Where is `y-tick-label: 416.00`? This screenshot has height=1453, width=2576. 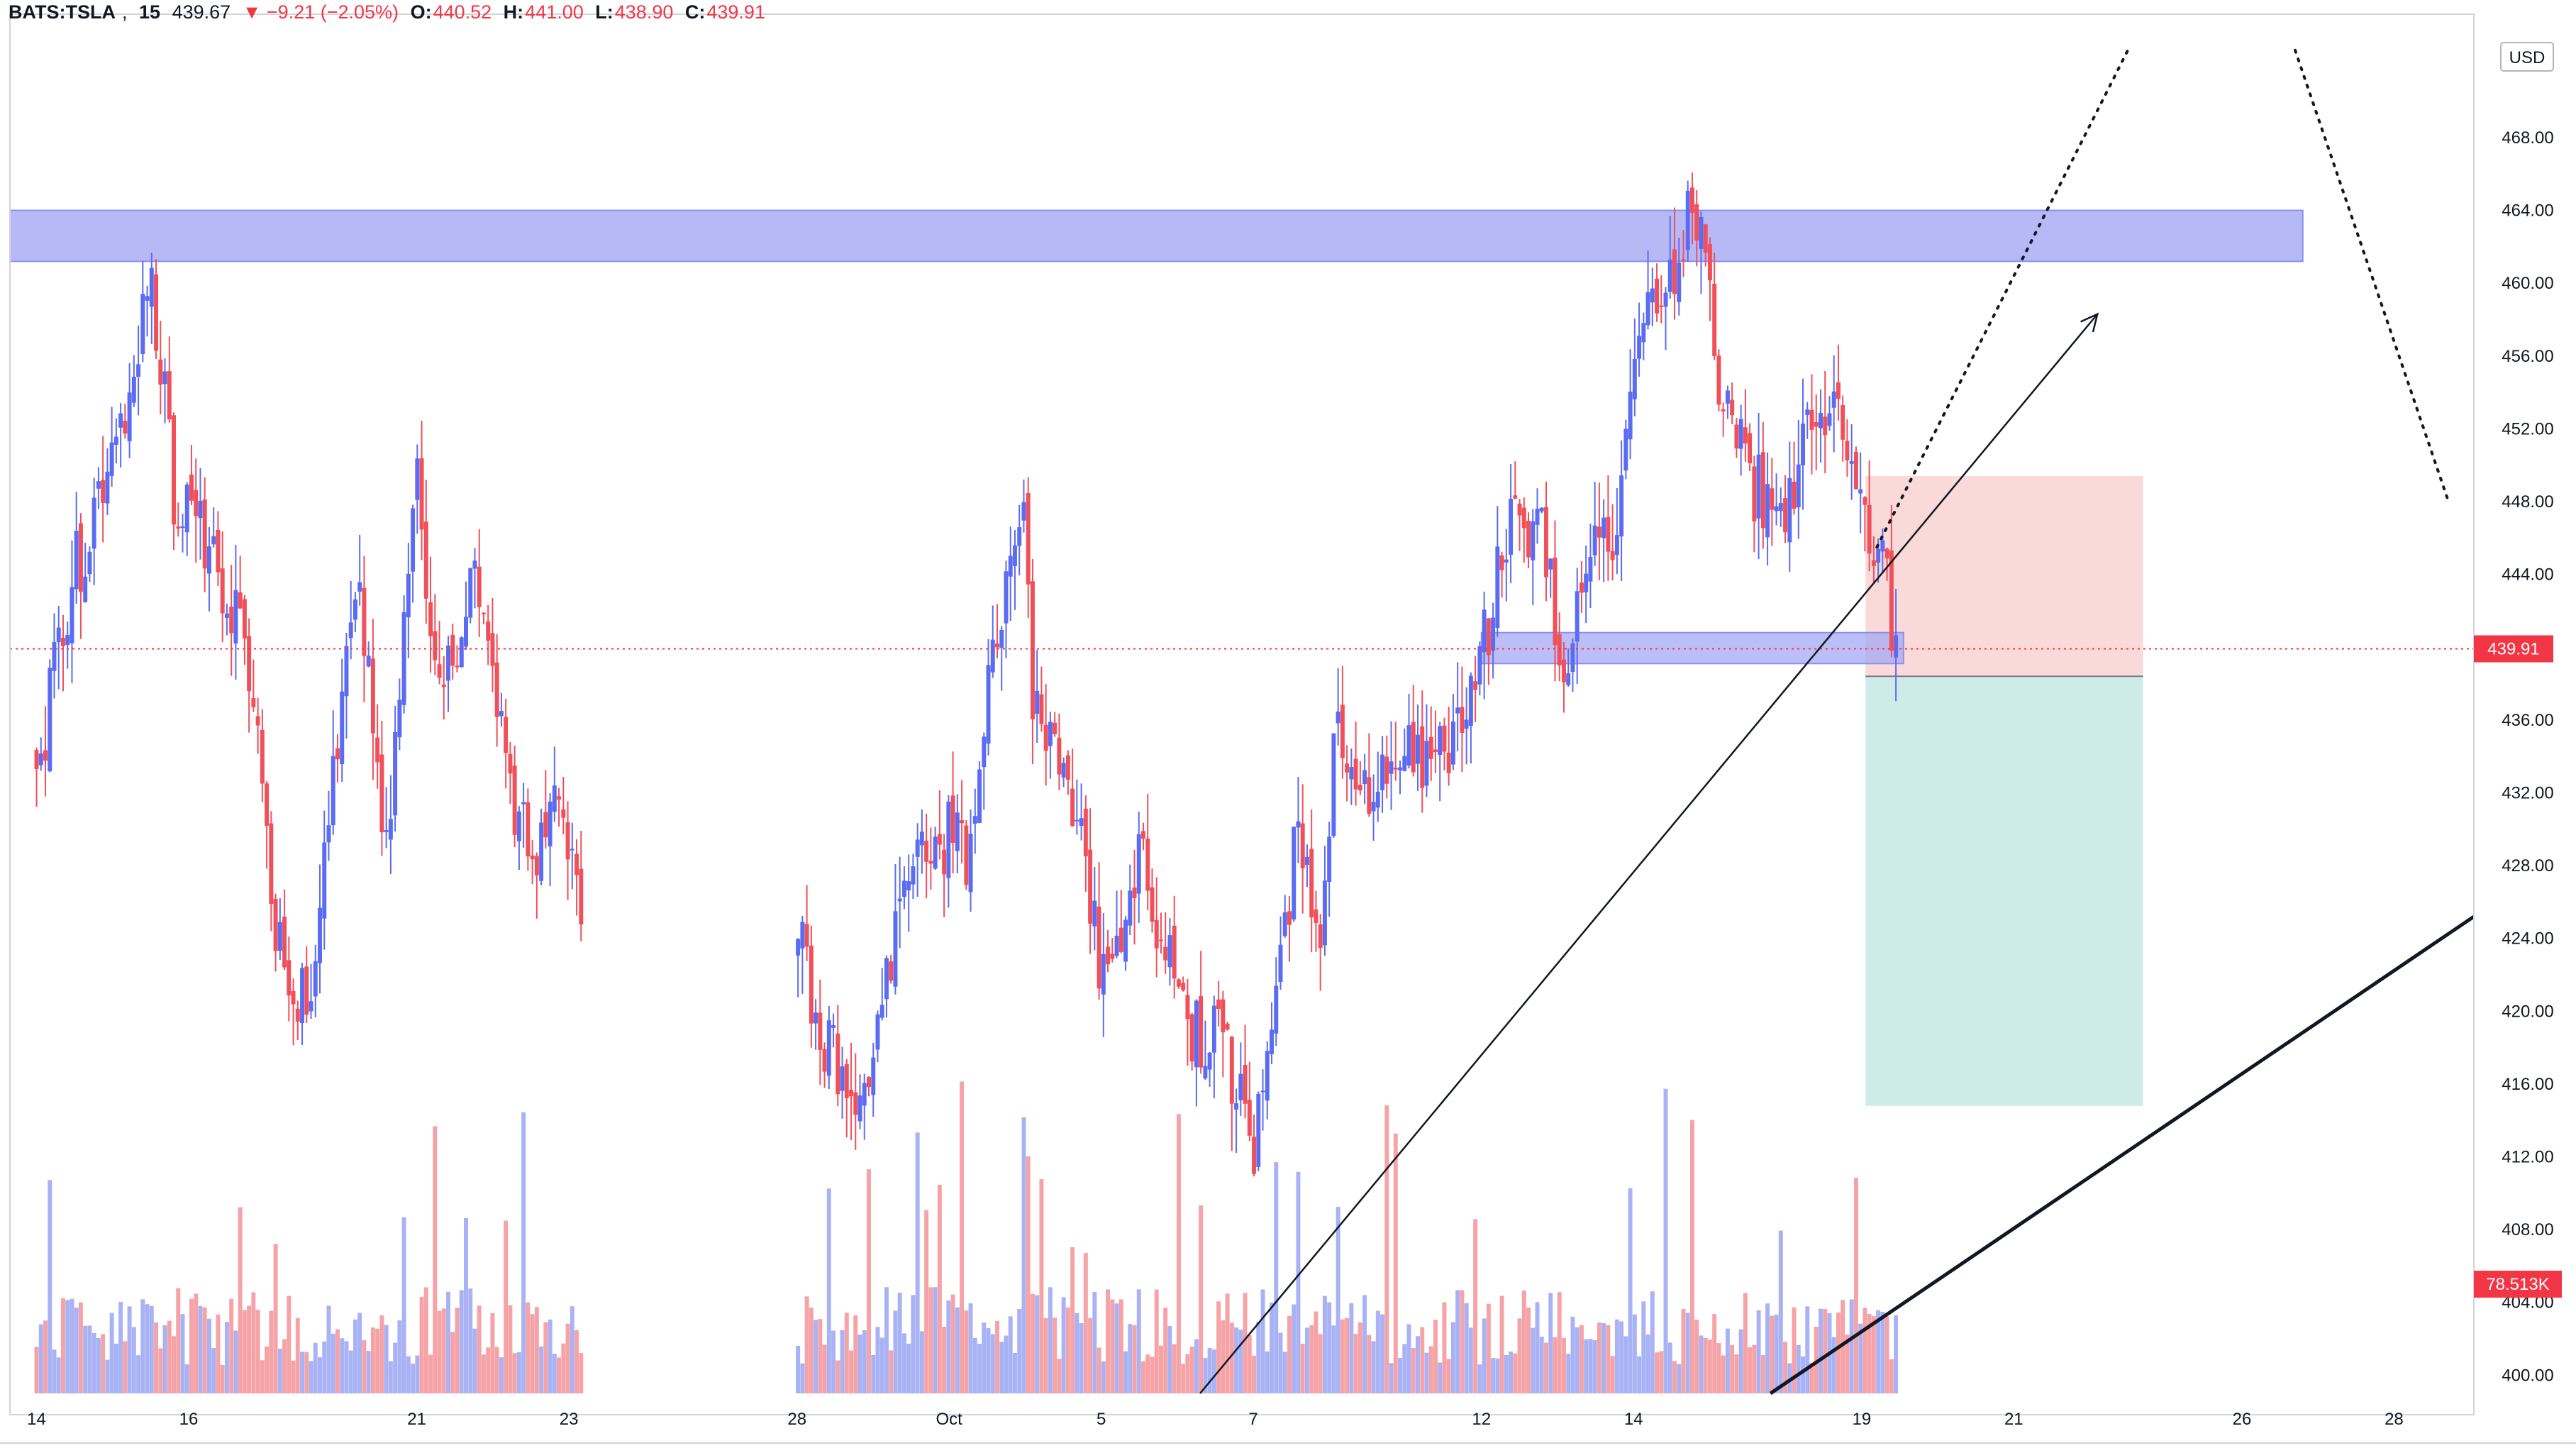 y-tick-label: 416.00 is located at coordinates (2527, 1084).